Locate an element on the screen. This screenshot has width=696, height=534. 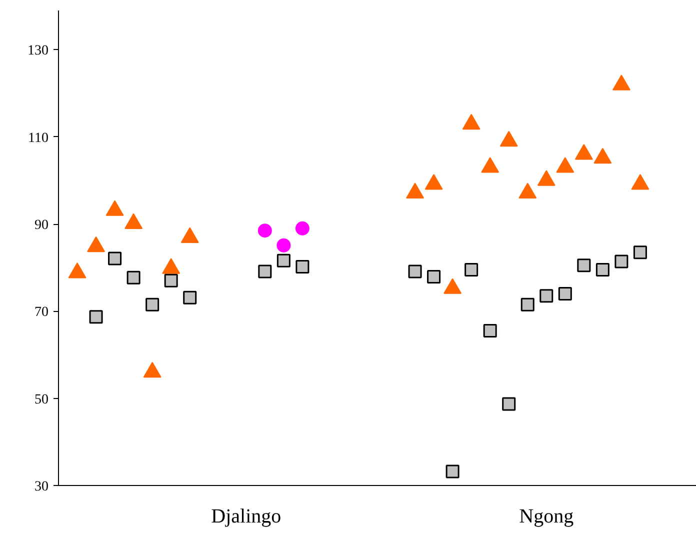
x-tick-label: Djalingo is located at coordinates (246, 517).